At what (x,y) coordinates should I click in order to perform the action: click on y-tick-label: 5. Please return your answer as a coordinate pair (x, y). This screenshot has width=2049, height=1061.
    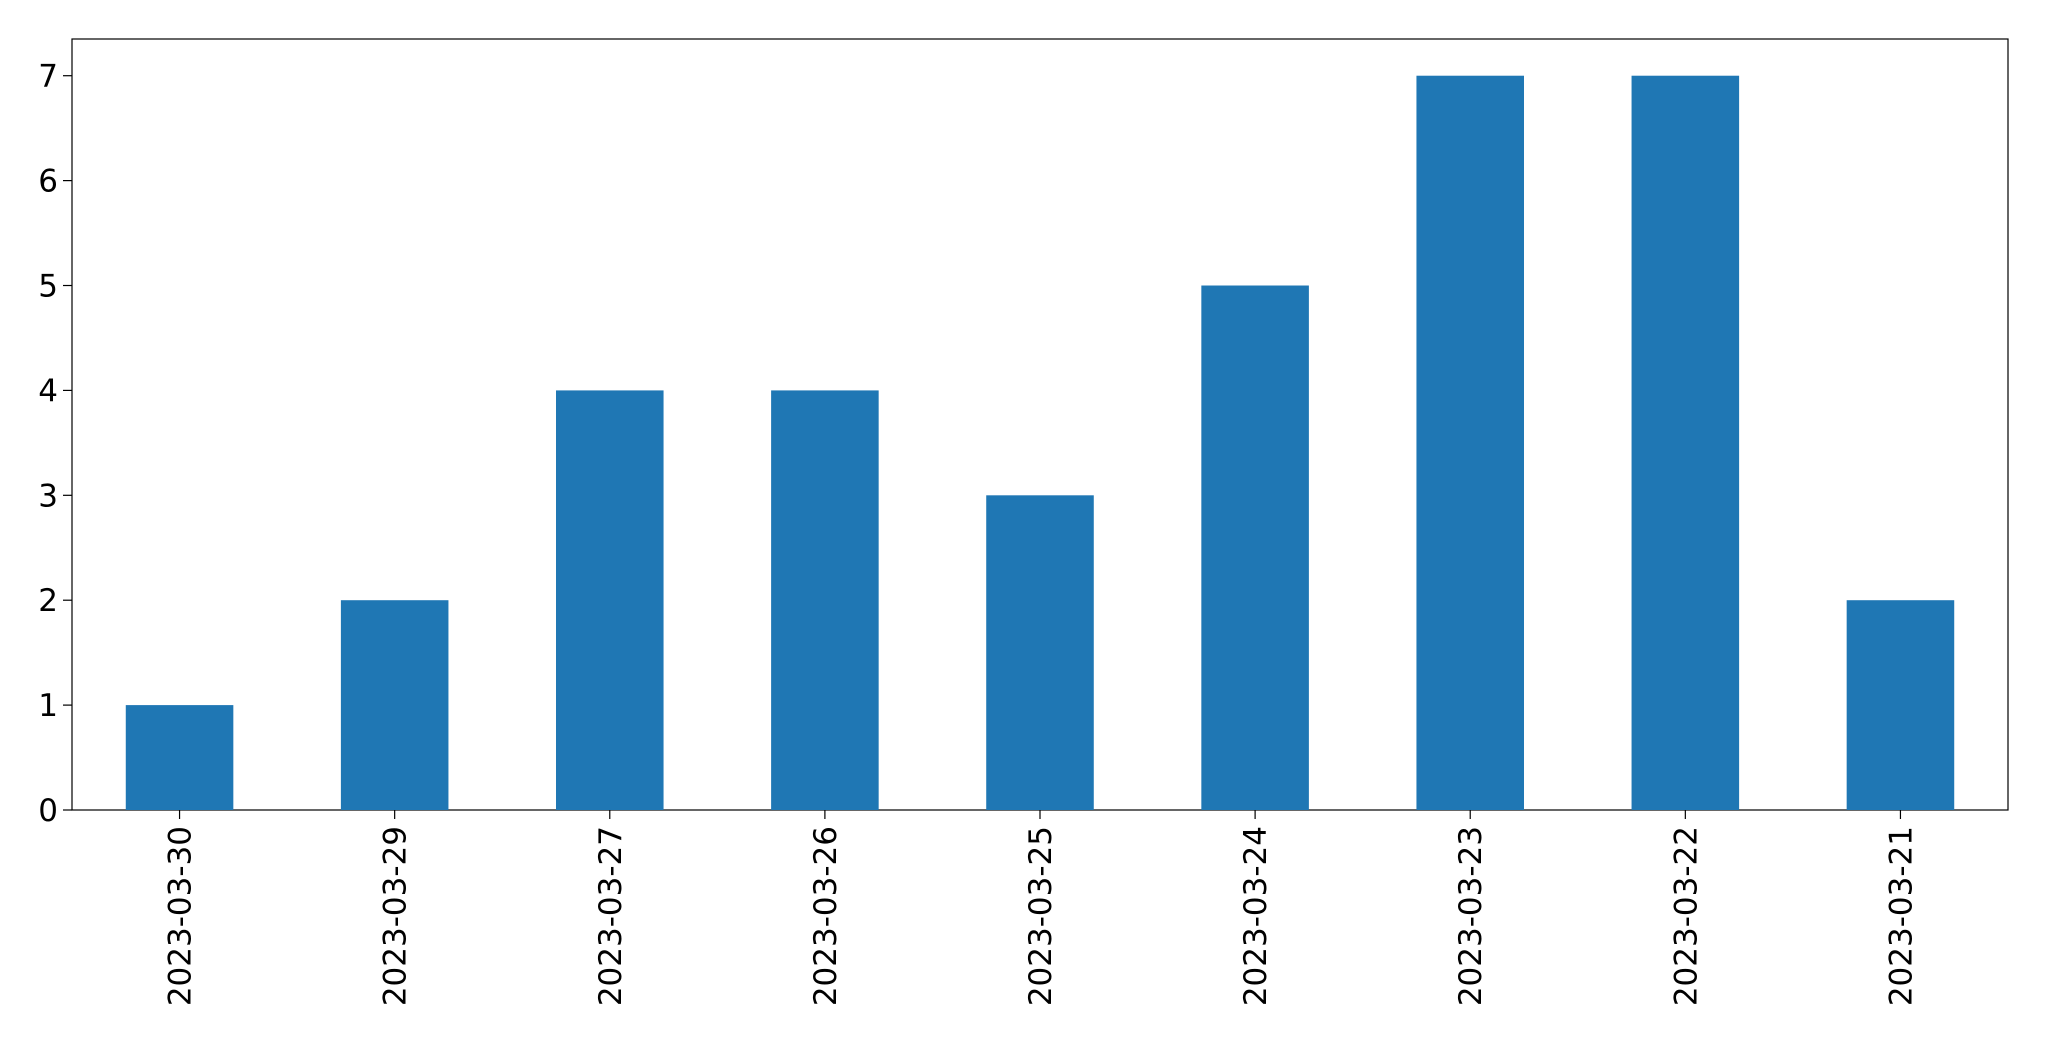
    Looking at the image, I should click on (48, 287).